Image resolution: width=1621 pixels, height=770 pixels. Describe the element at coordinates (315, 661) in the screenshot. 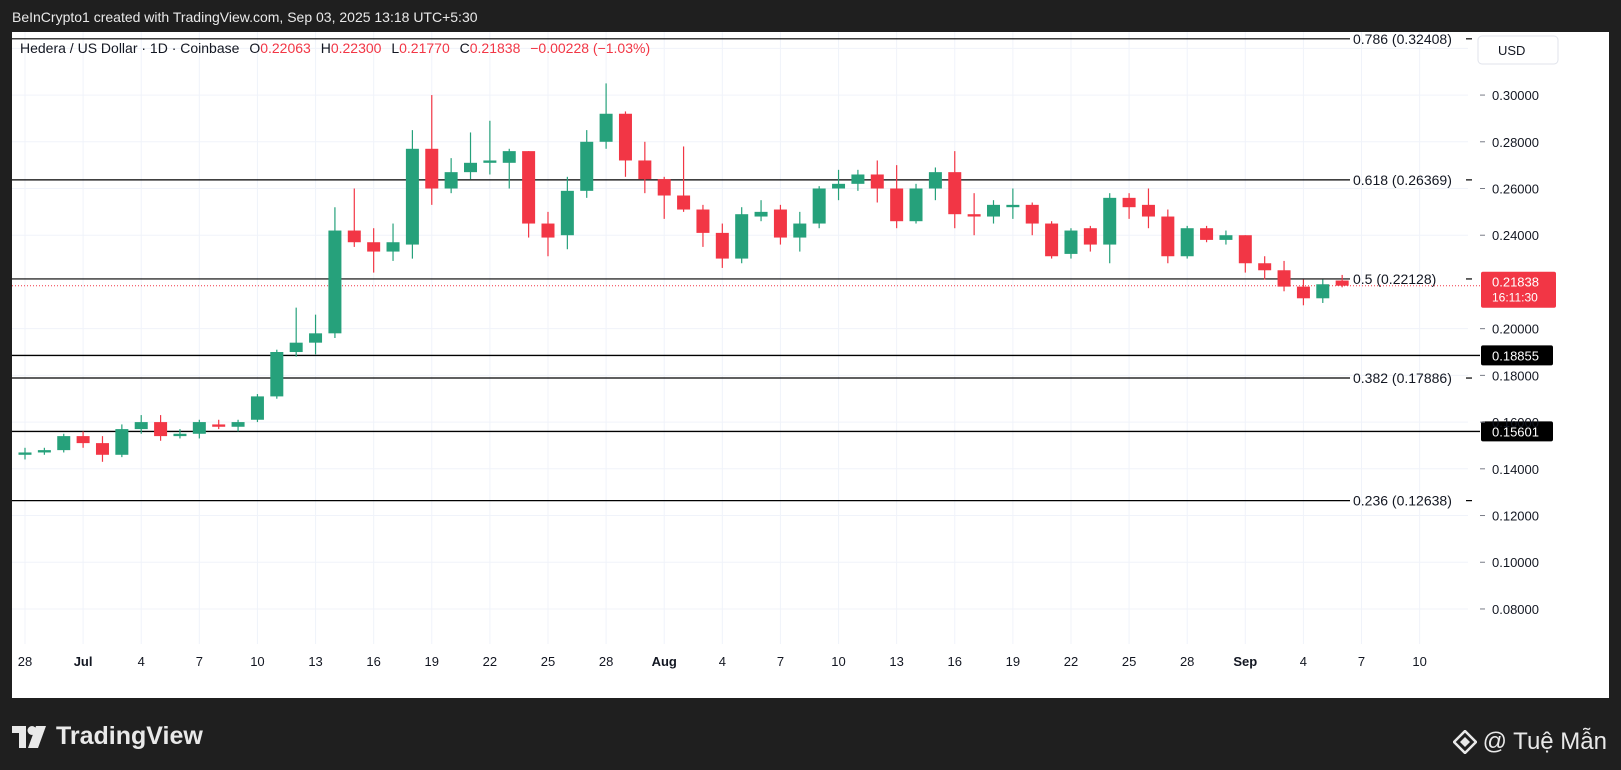

I see `x-tick-label: 13` at that location.